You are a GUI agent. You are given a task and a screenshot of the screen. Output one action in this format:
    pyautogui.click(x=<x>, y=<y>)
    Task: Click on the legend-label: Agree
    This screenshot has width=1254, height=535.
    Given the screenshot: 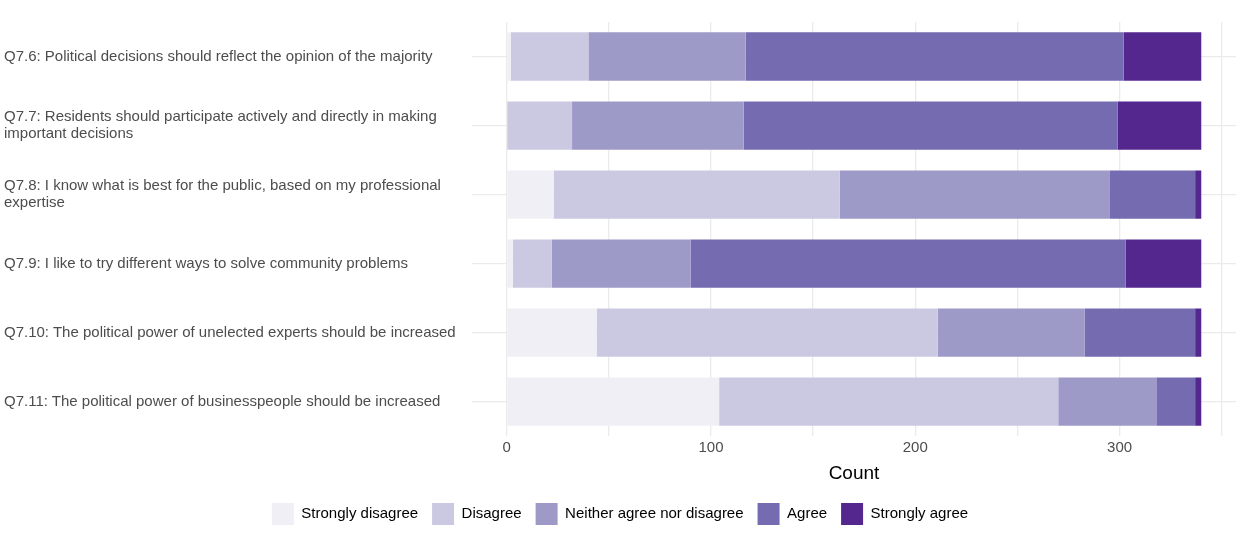 What is the action you would take?
    pyautogui.click(x=807, y=513)
    